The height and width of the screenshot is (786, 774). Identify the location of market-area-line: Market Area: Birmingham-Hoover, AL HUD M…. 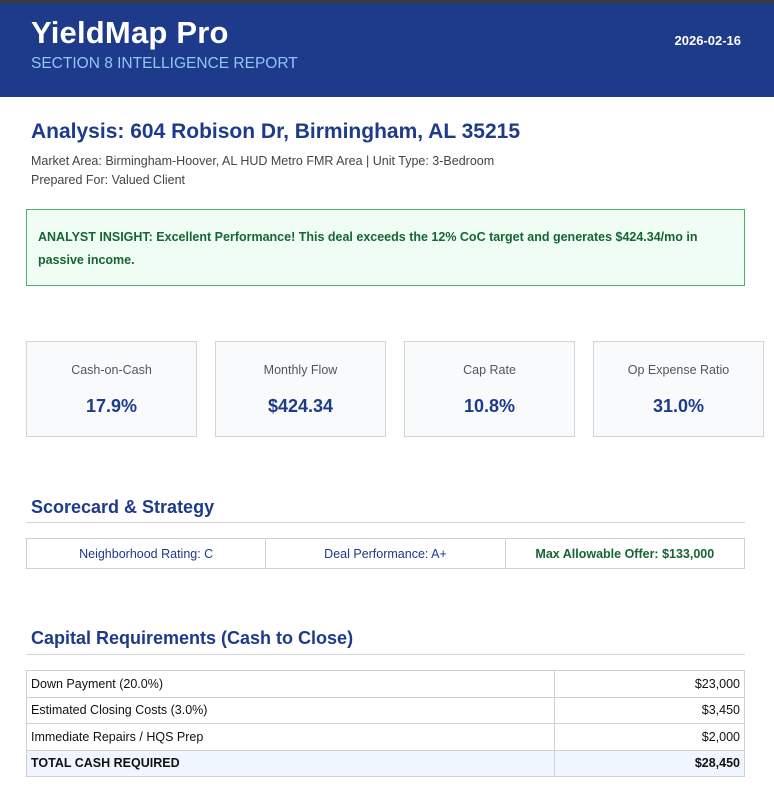
(263, 161).